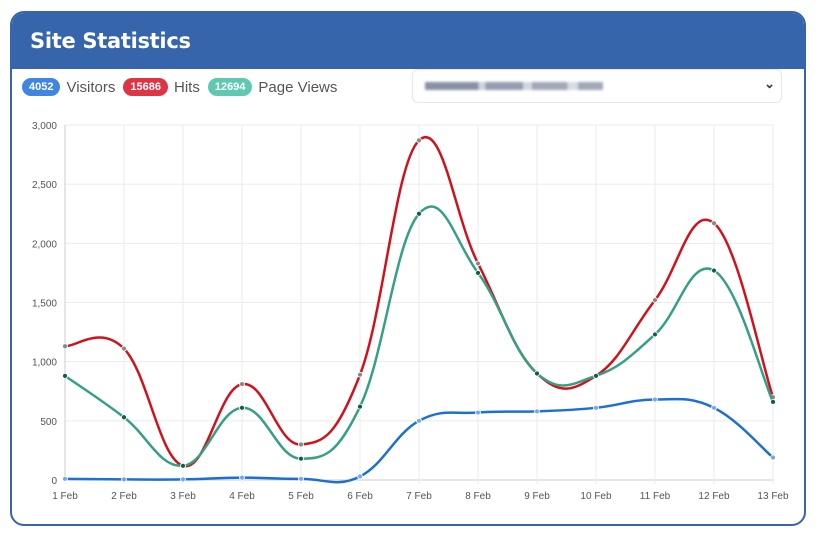  Describe the element at coordinates (537, 496) in the screenshot. I see `x-tick-label: 9 Feb` at that location.